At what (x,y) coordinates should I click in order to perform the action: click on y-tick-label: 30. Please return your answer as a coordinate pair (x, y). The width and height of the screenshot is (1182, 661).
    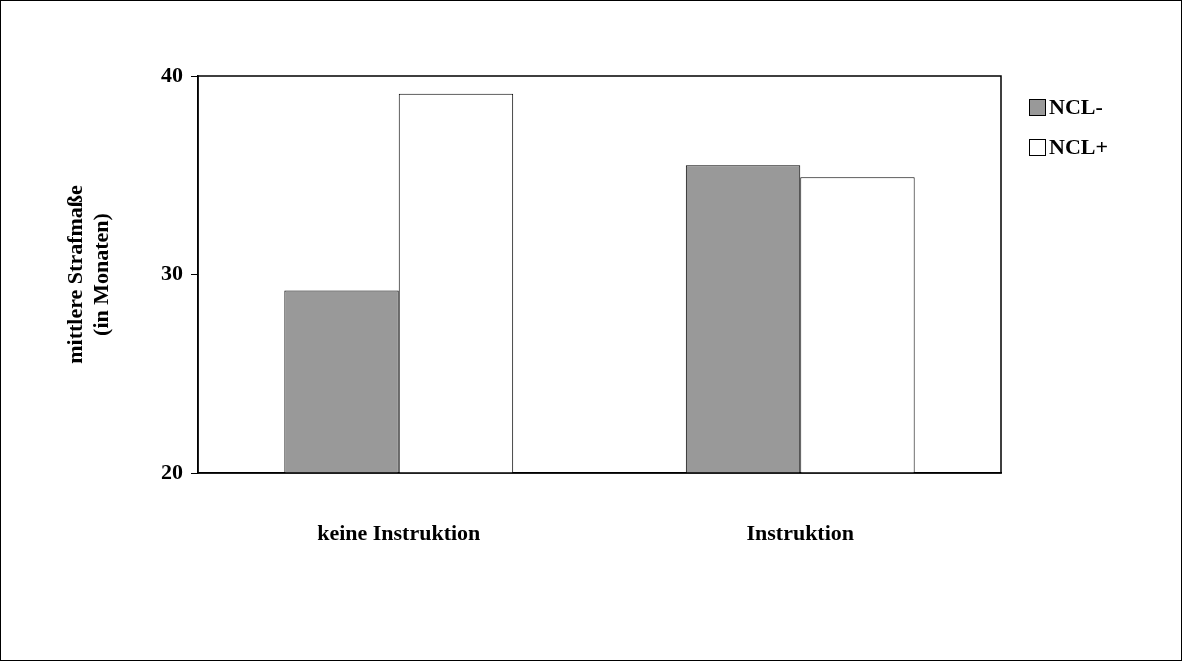
    Looking at the image, I should click on (172, 273).